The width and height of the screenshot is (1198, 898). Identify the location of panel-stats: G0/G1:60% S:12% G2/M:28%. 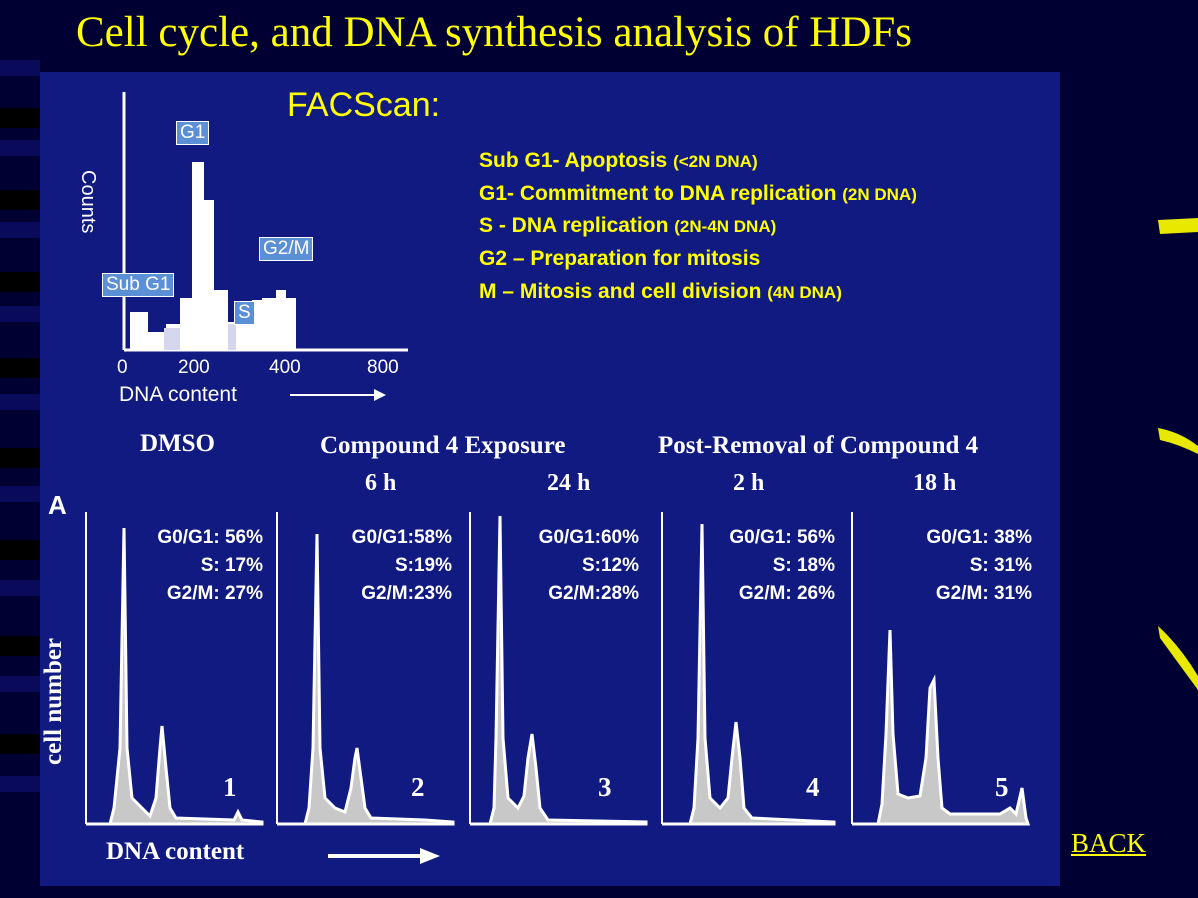
(589, 566).